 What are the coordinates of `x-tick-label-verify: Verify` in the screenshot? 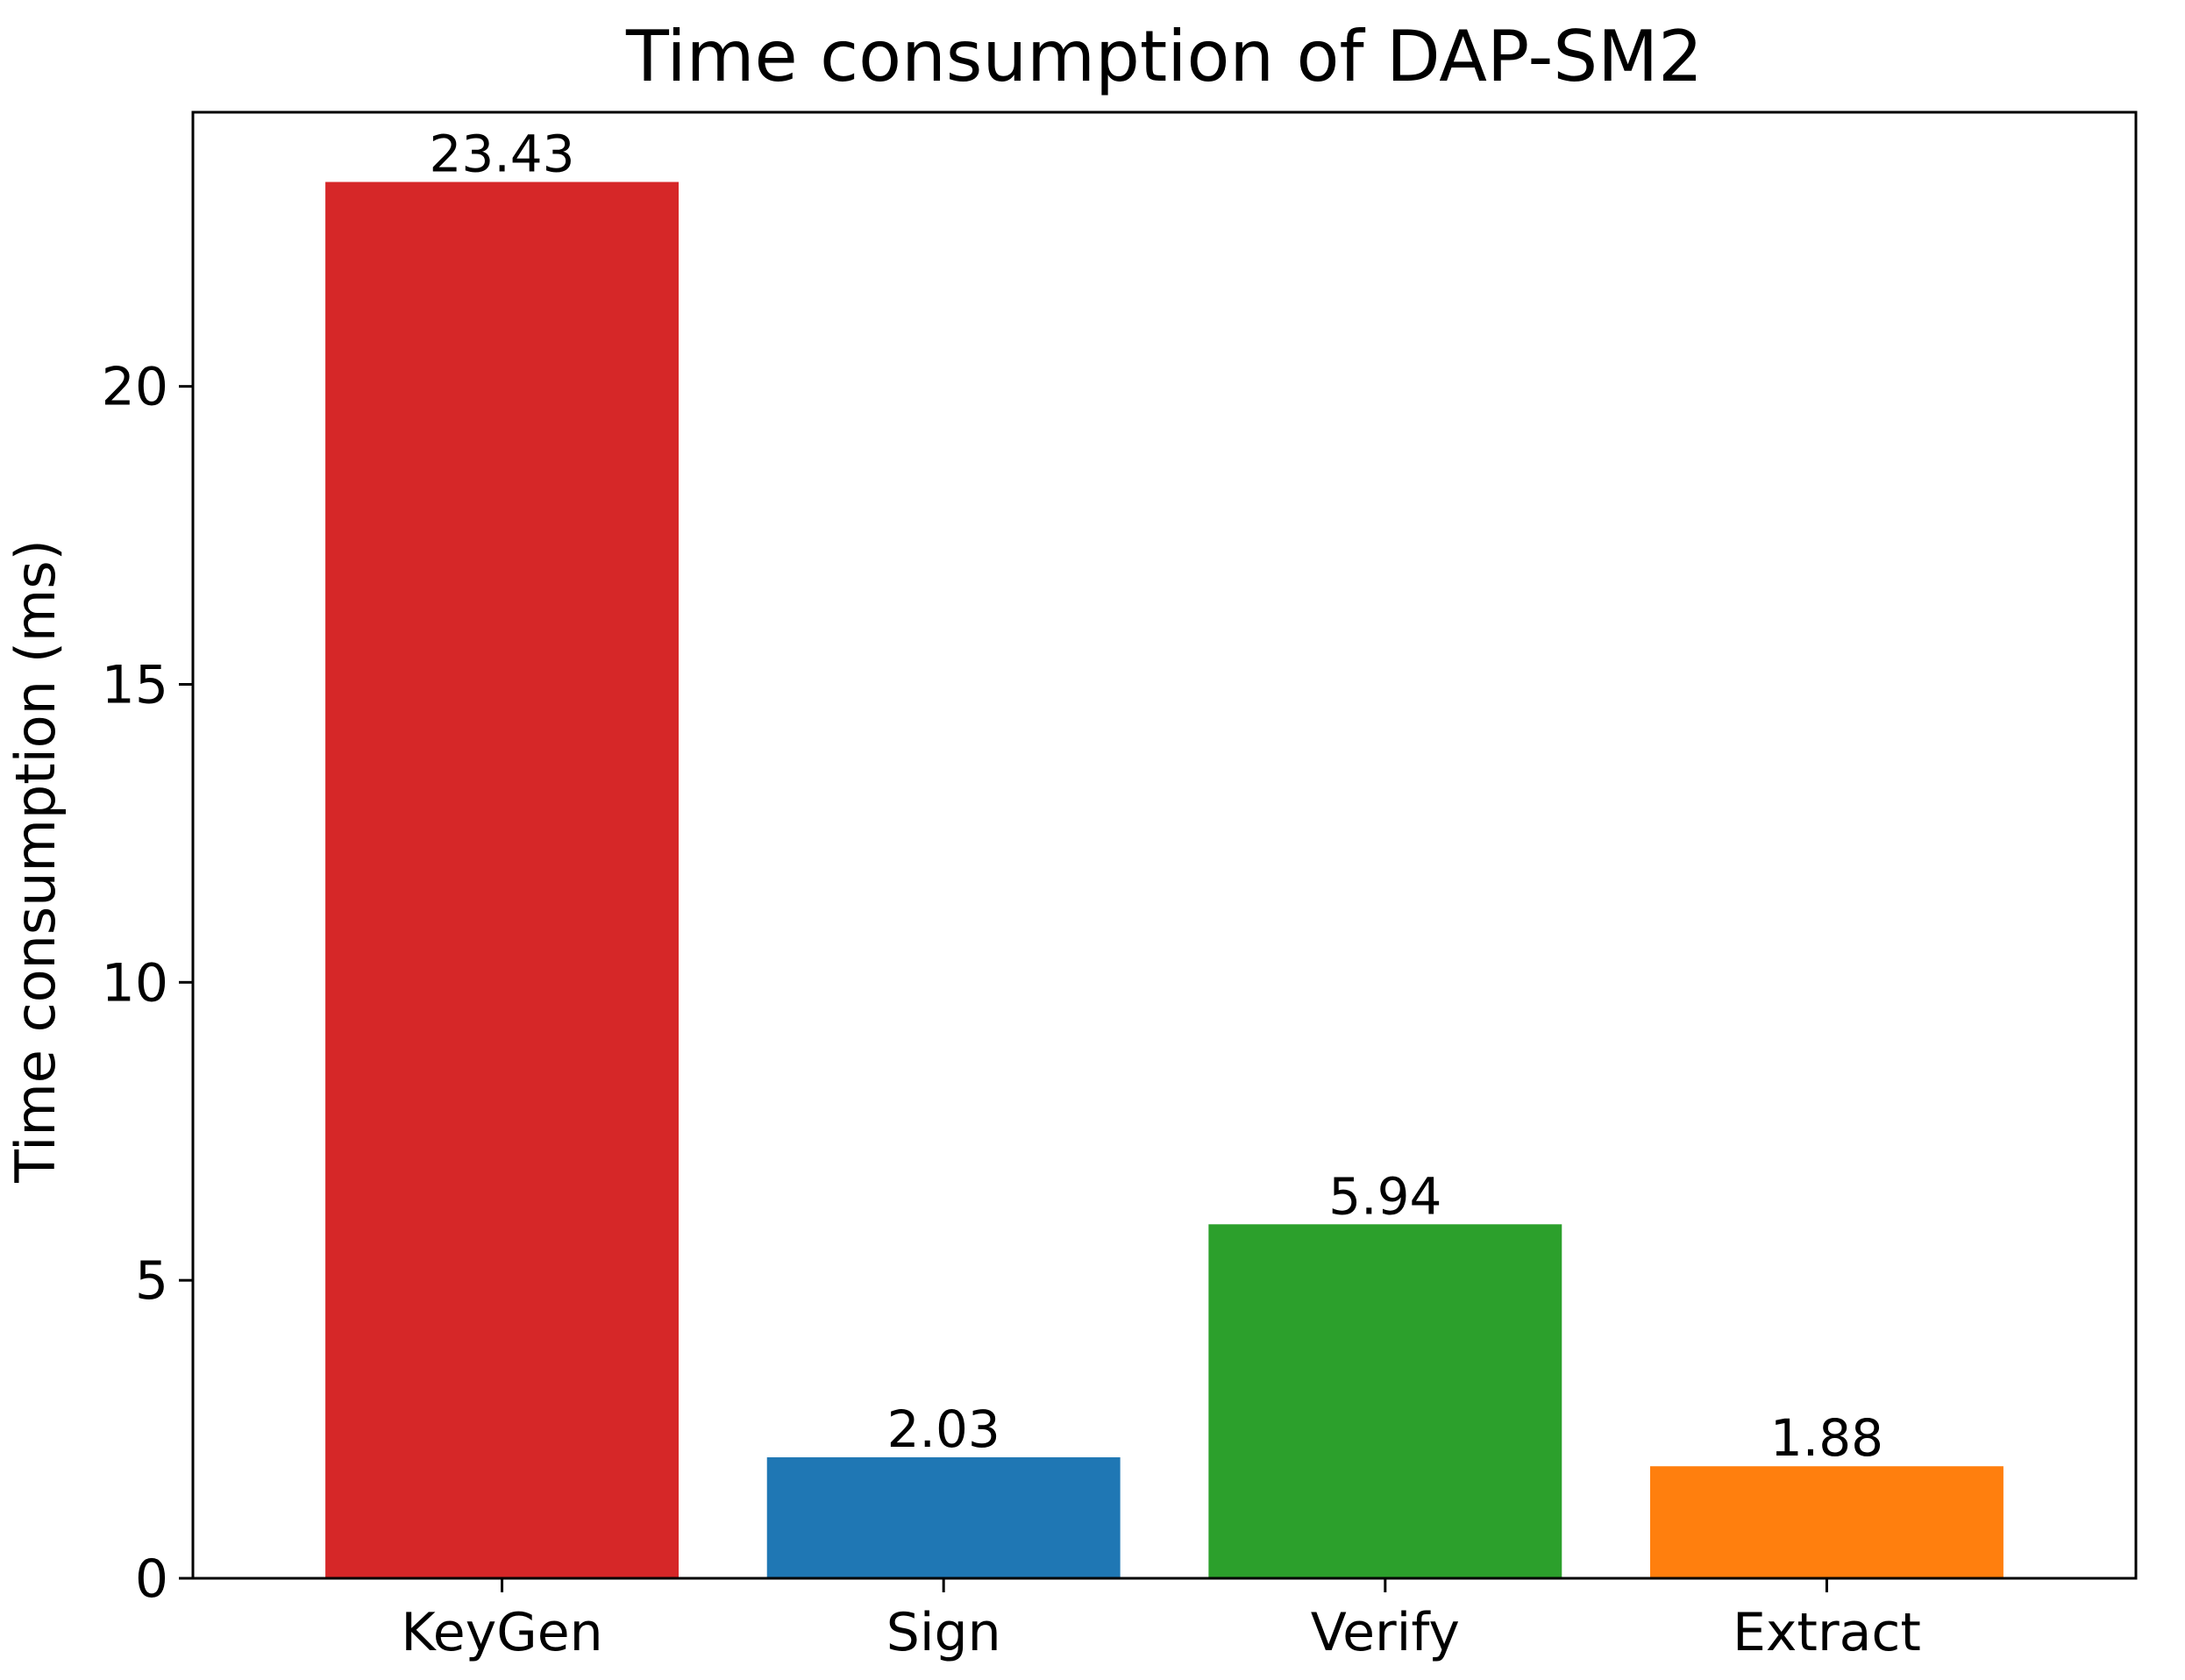 It's located at (1385, 1632).